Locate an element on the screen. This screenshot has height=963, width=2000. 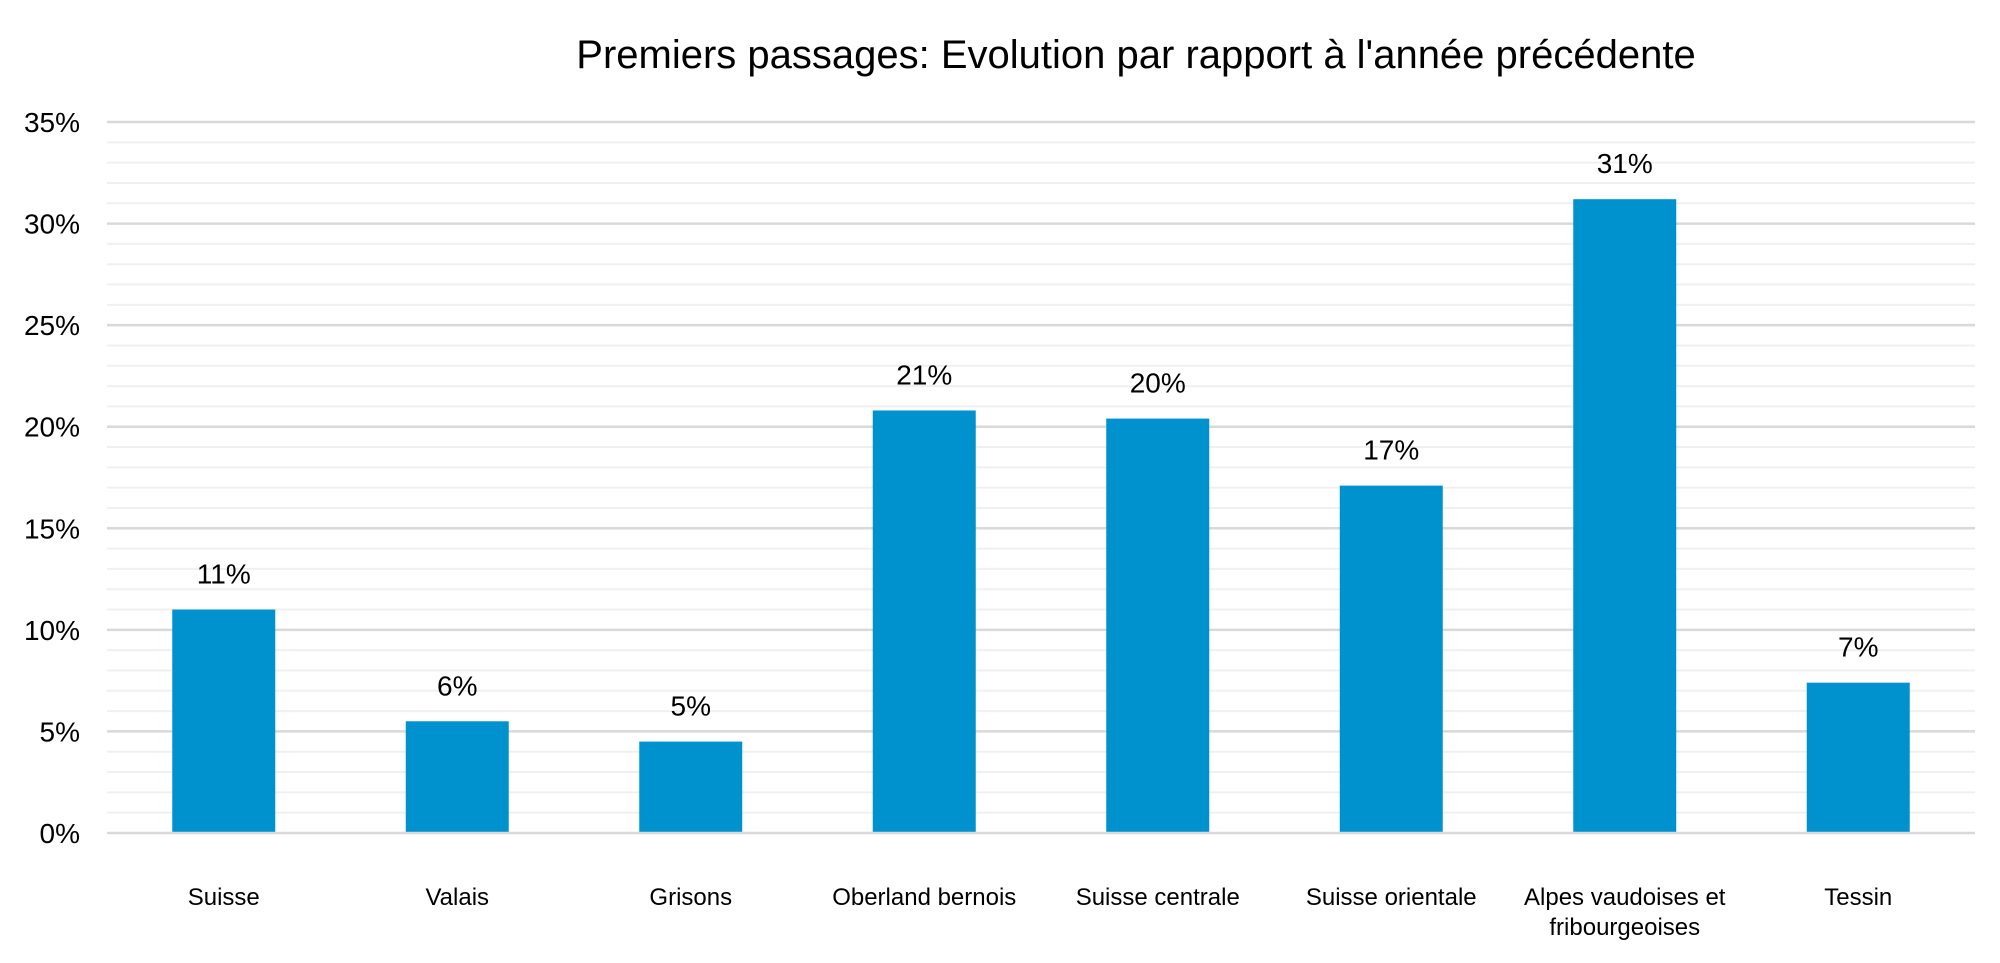
y-tick-label: 20% is located at coordinates (52, 427).